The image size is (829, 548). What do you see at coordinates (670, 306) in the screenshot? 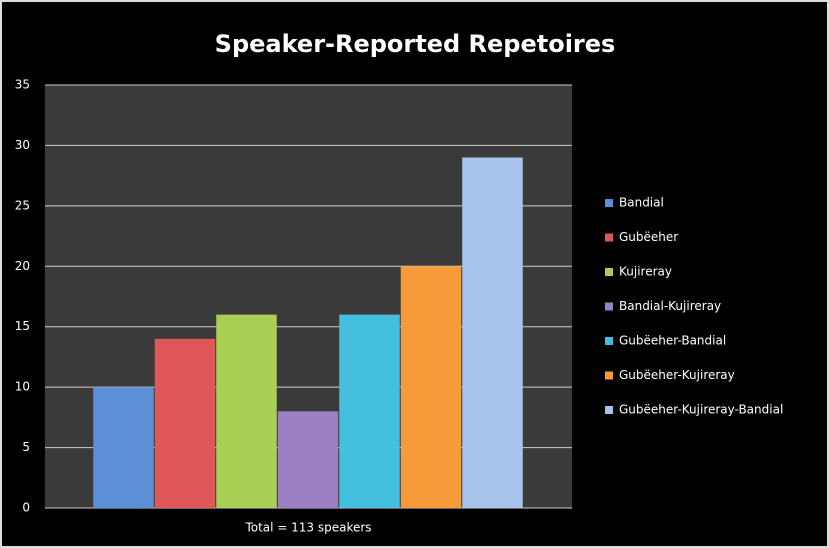
I see `legend-label: Bandial-Kujireray` at bounding box center [670, 306].